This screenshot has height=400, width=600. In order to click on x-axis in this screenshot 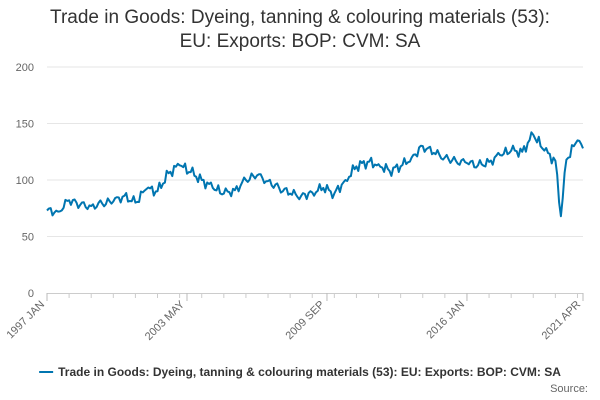, I will do `click(315, 297)`.